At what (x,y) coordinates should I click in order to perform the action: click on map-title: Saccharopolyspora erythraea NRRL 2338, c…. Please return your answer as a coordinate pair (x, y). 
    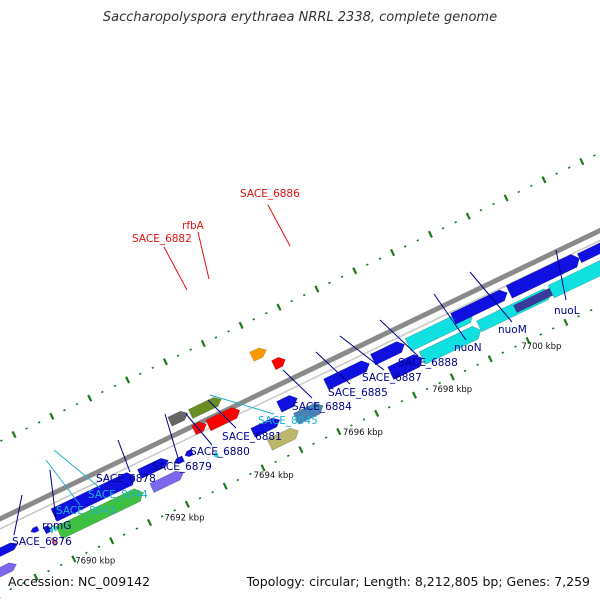
    Looking at the image, I should click on (300, 17).